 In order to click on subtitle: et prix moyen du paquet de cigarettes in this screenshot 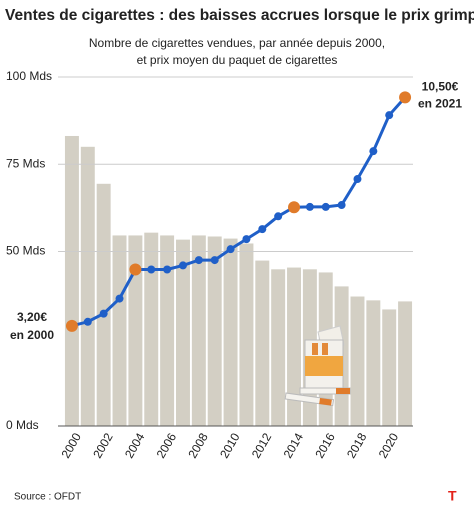, I will do `click(237, 60)`.